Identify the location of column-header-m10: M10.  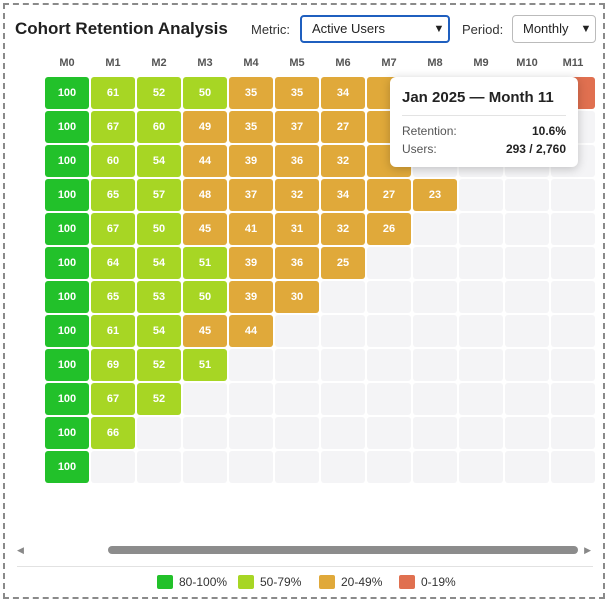
(527, 63).